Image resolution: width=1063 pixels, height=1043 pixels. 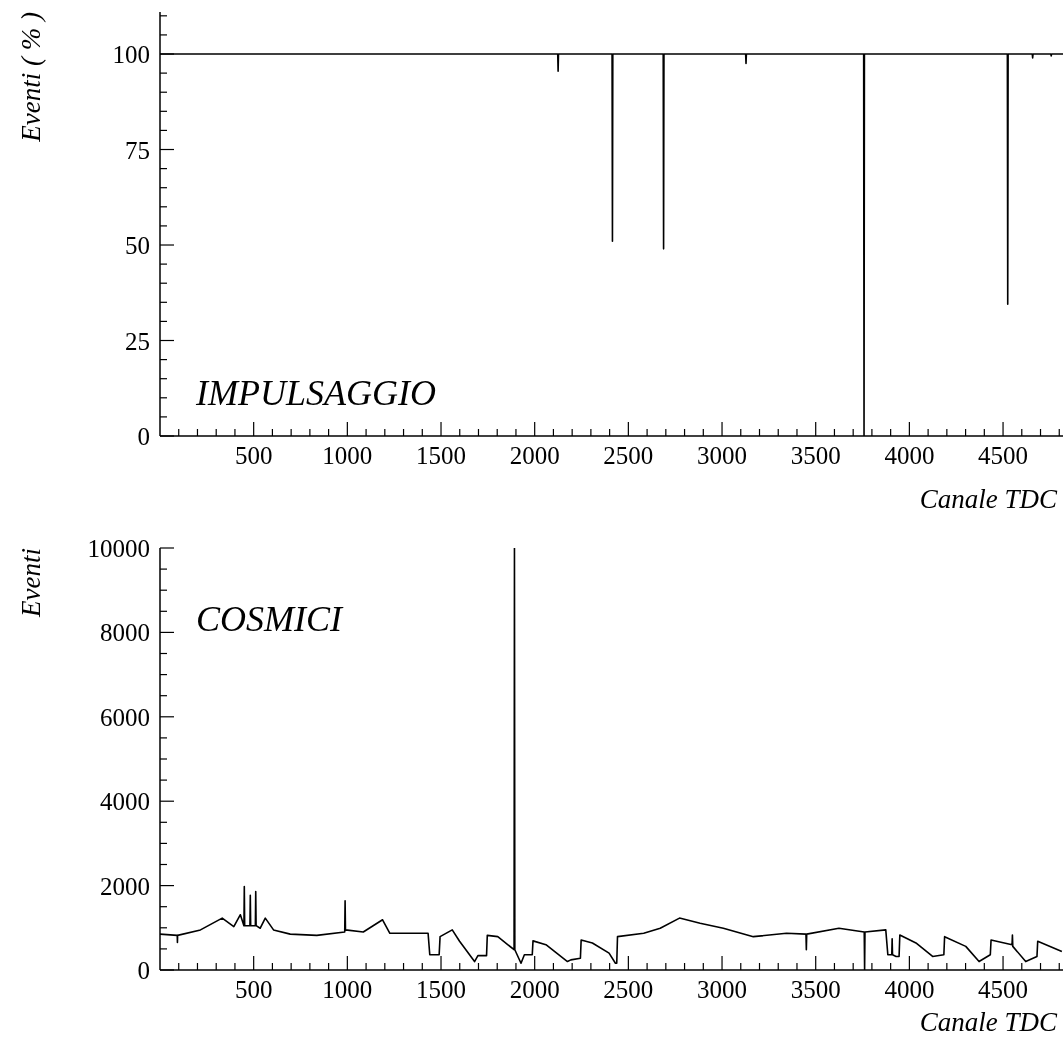 I want to click on y-tick-label: 2000, so click(x=125, y=886).